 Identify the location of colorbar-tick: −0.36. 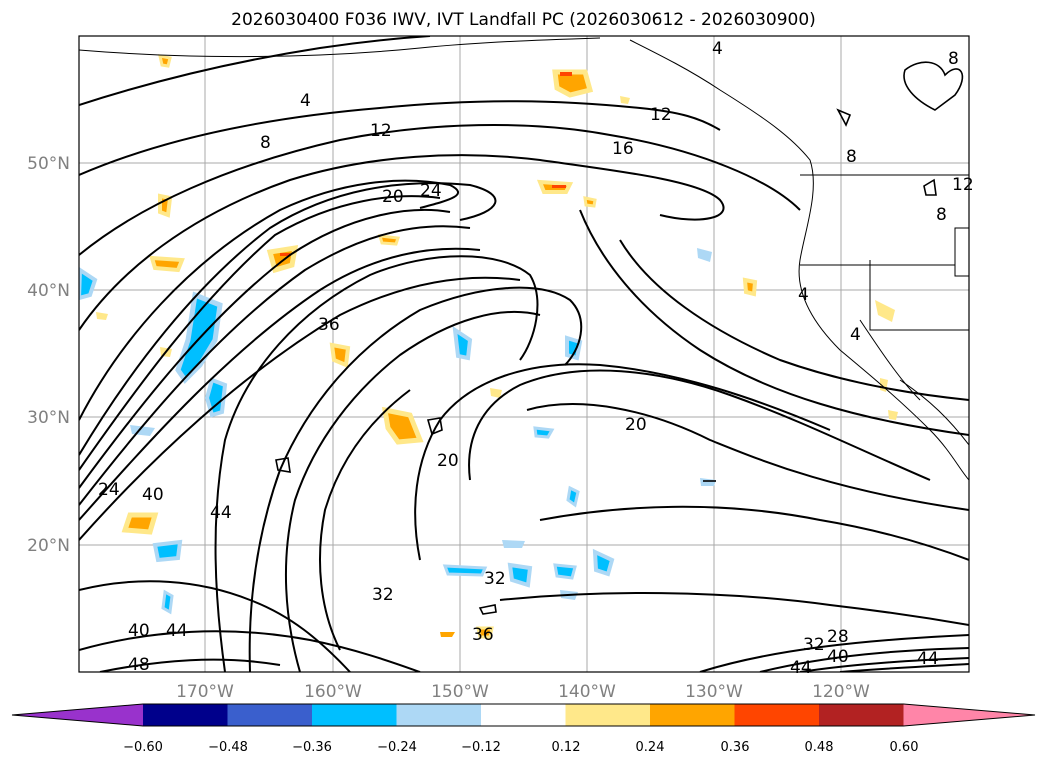
(312, 747).